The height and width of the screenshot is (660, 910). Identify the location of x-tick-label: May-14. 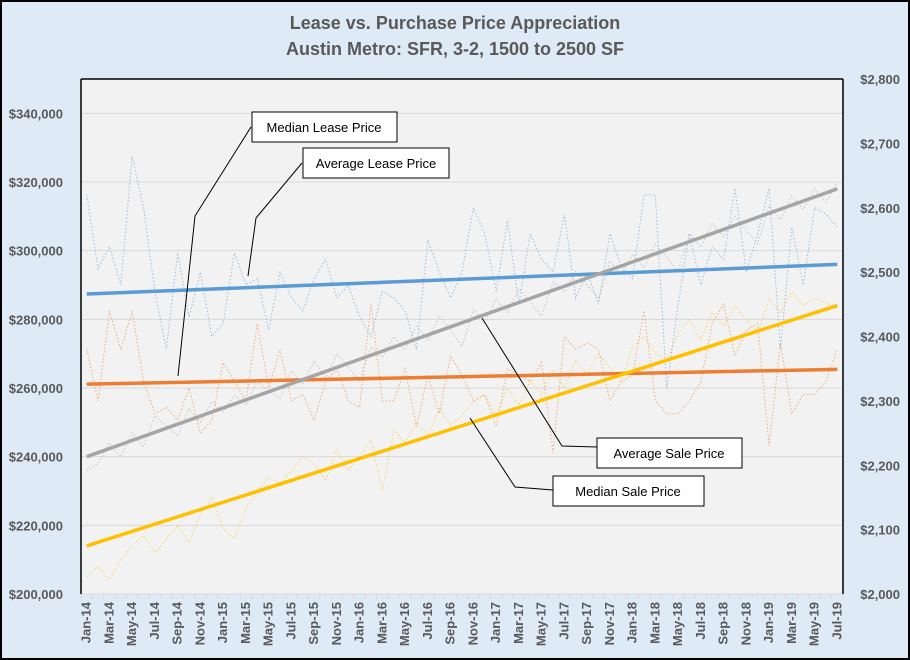
(131, 623).